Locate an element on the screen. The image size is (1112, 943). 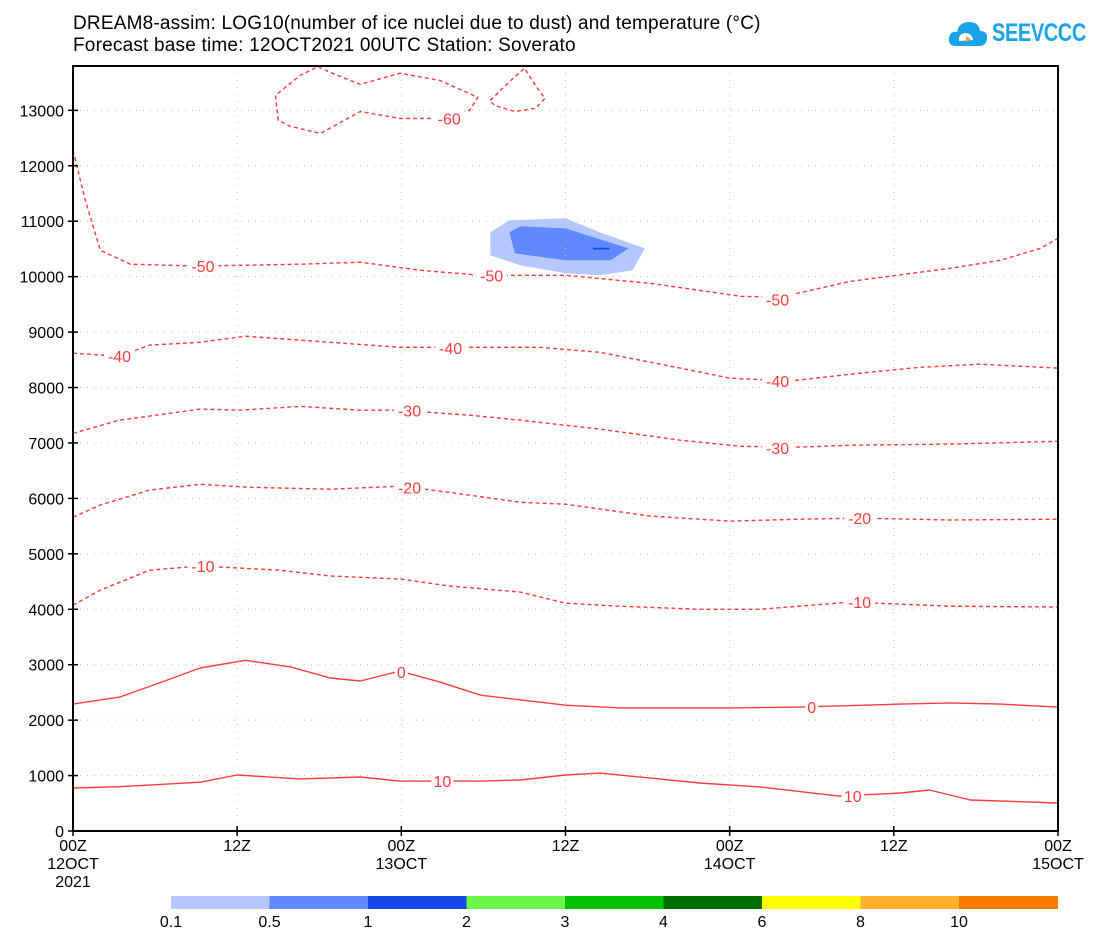
y-tick-label: 10000 is located at coordinates (42, 278).